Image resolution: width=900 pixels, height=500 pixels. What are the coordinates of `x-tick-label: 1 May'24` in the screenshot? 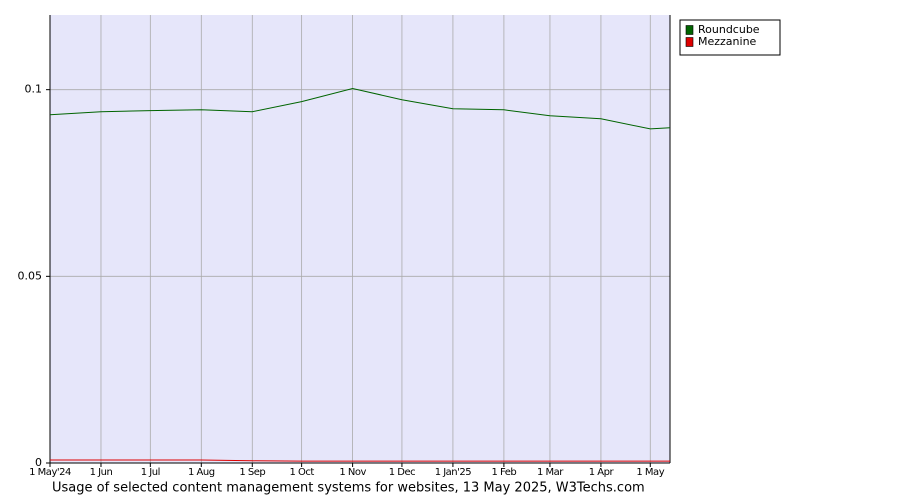 It's located at (50, 472).